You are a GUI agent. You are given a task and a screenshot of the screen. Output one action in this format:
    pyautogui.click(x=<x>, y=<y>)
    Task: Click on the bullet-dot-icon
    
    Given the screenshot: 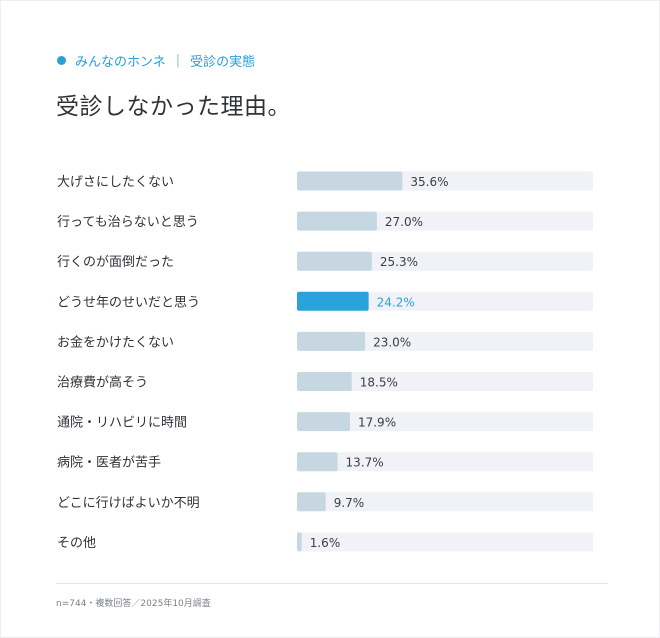 What is the action you would take?
    pyautogui.click(x=61, y=60)
    